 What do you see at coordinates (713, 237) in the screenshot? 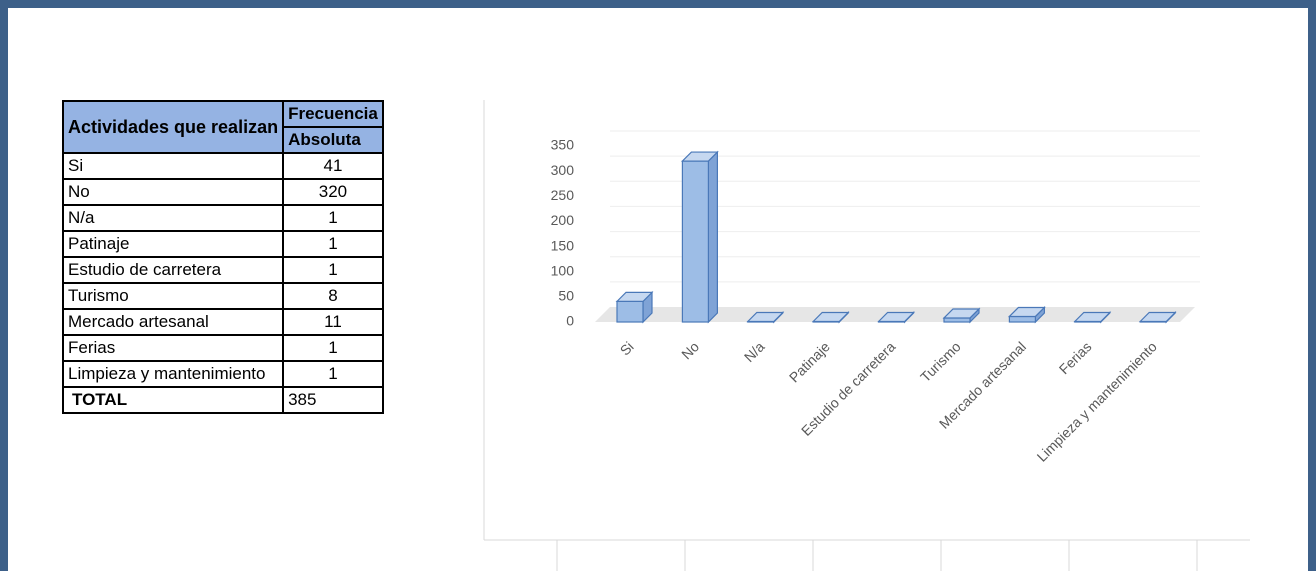
I see `bar-side` at bounding box center [713, 237].